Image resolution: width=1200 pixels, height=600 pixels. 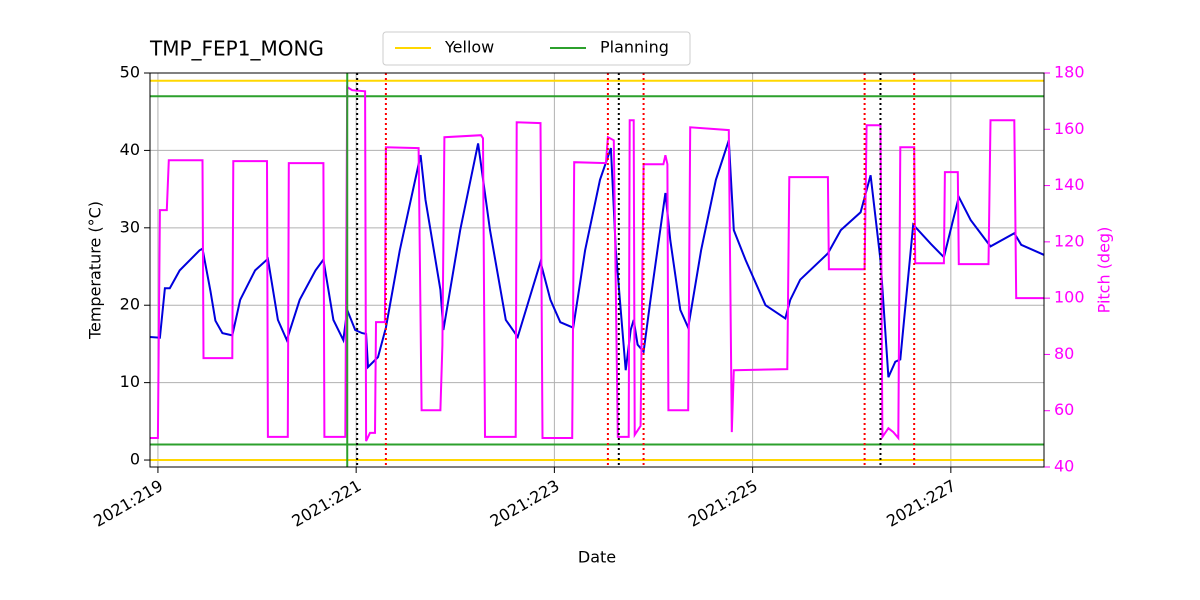 What do you see at coordinates (327, 503) in the screenshot?
I see `x-tick-label: 2021:221` at bounding box center [327, 503].